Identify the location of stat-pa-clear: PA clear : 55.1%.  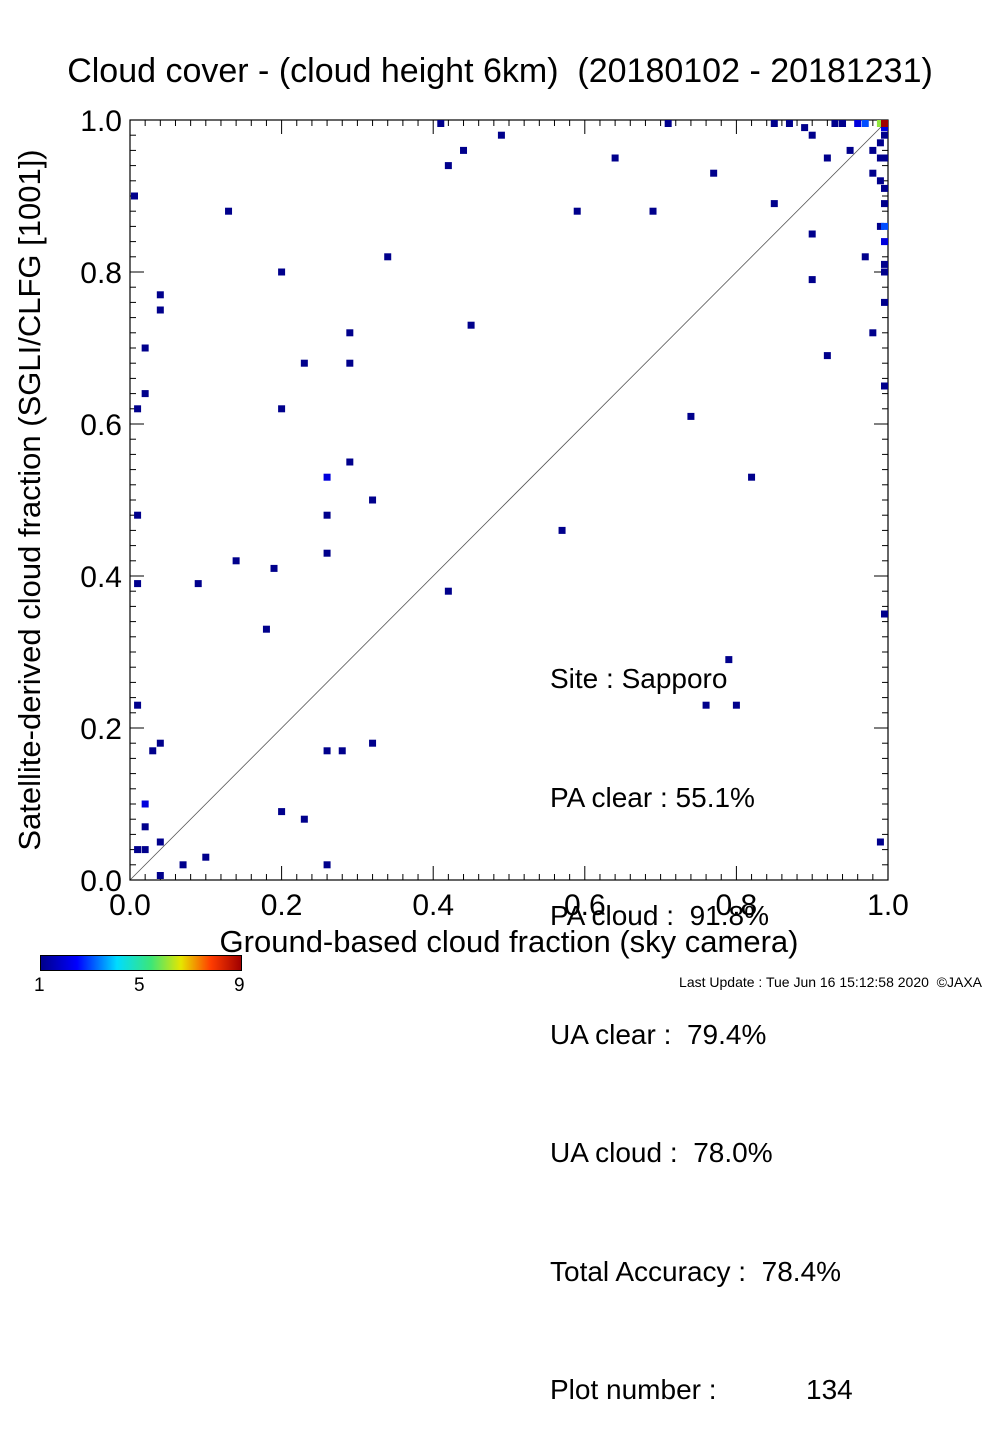
(695, 798).